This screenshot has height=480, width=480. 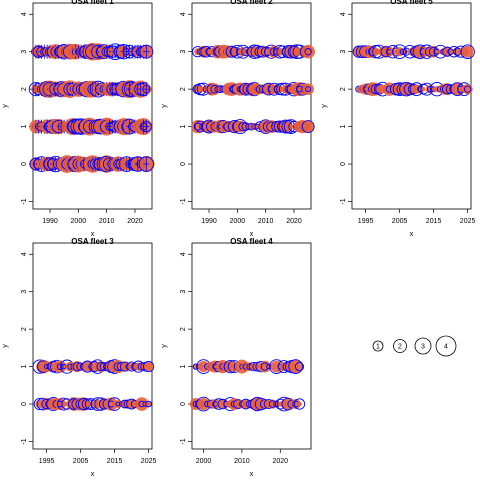 I want to click on legend-label: 1, so click(x=378, y=347).